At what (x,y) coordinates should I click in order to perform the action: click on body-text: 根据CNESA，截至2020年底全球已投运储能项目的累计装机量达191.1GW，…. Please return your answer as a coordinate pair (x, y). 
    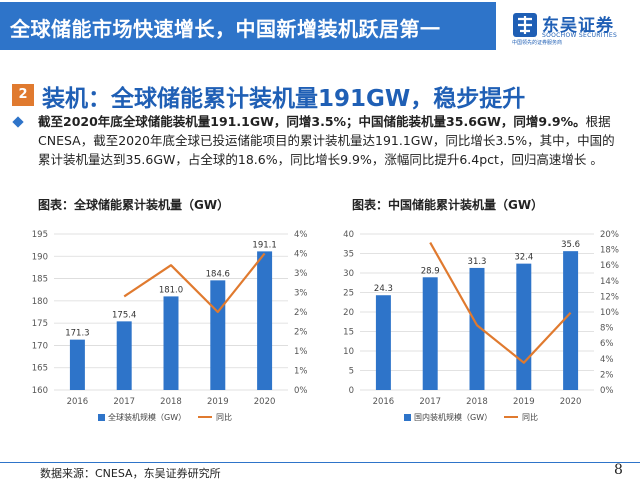
    Looking at the image, I should click on (326, 140).